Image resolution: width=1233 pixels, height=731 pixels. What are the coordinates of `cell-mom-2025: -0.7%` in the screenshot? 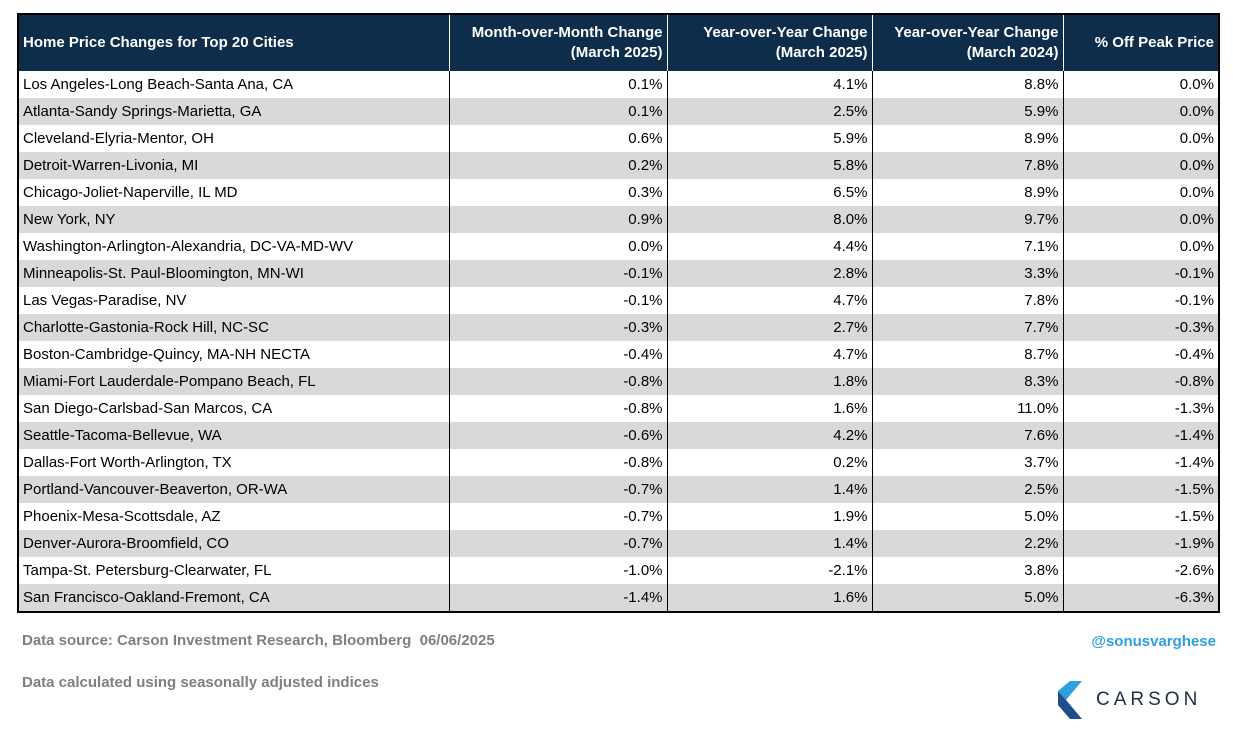 It's located at (558, 489).